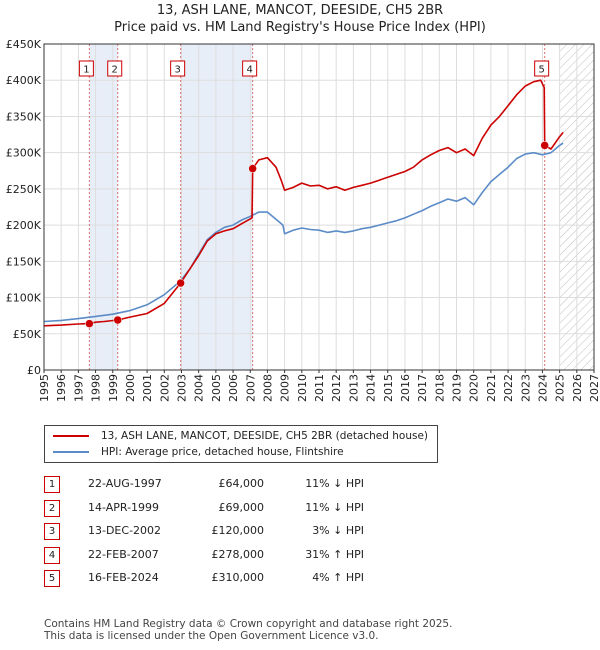 This screenshot has height=650, width=600. I want to click on sale-badge-label: 5, so click(541, 70).